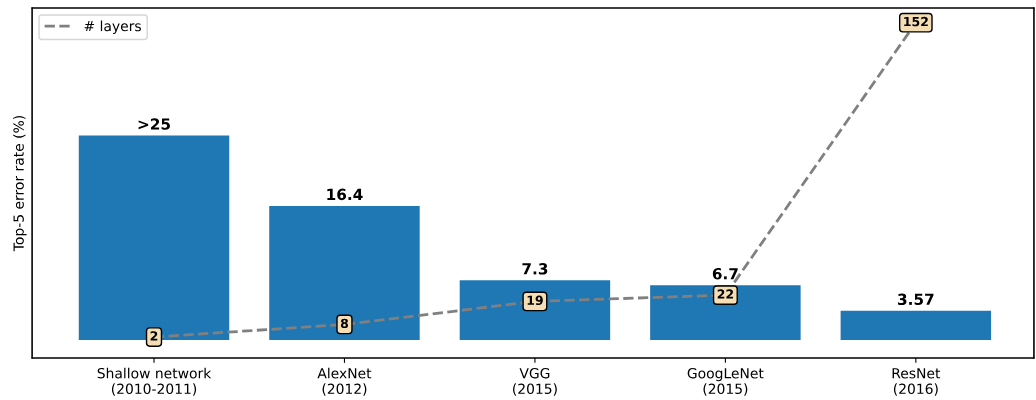 This screenshot has width=1036, height=400. Describe the element at coordinates (535, 300) in the screenshot. I see `data-label: 19` at that location.